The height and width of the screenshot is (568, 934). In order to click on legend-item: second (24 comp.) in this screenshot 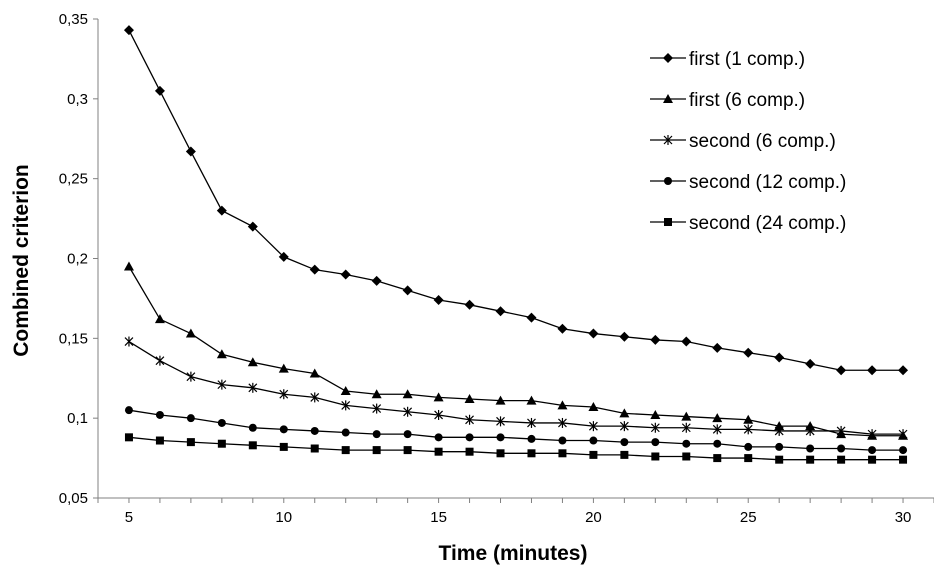, I will do `click(748, 223)`.